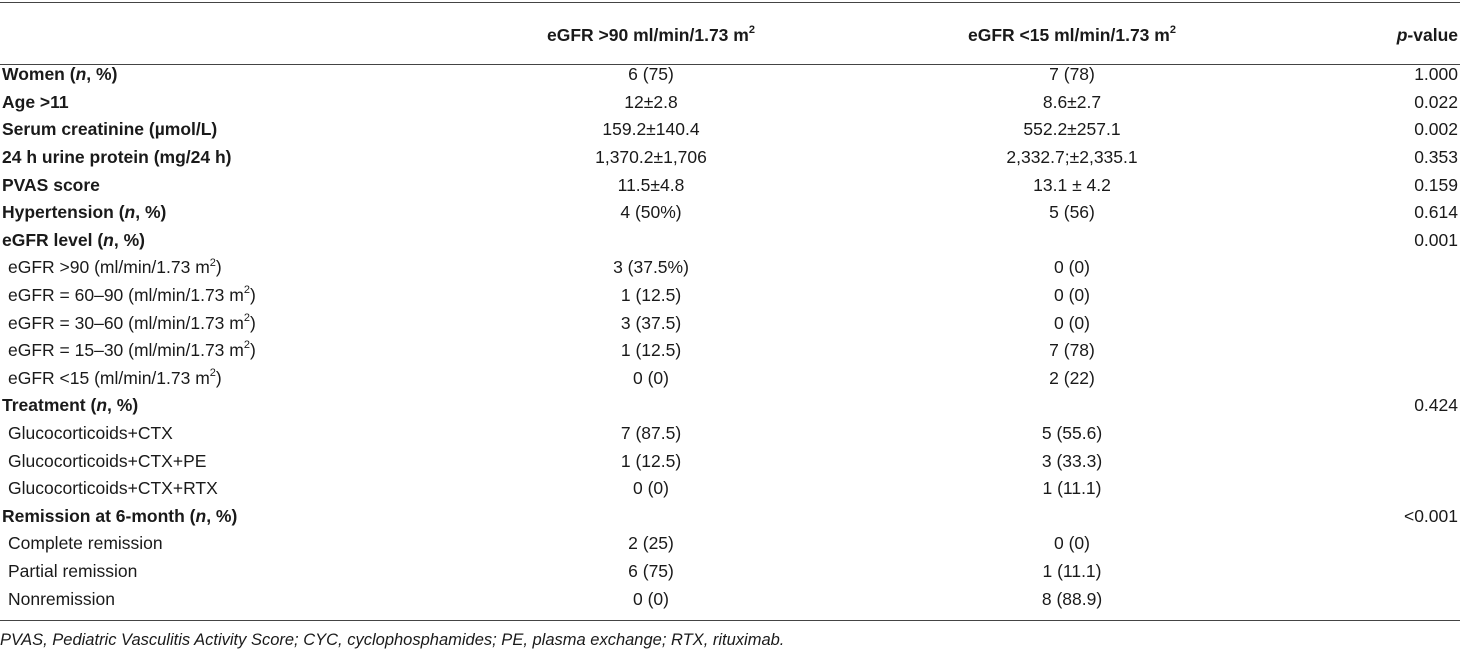 The width and height of the screenshot is (1460, 652). Describe the element at coordinates (1072, 377) in the screenshot. I see `value-egfr-low: 2 (22)` at that location.